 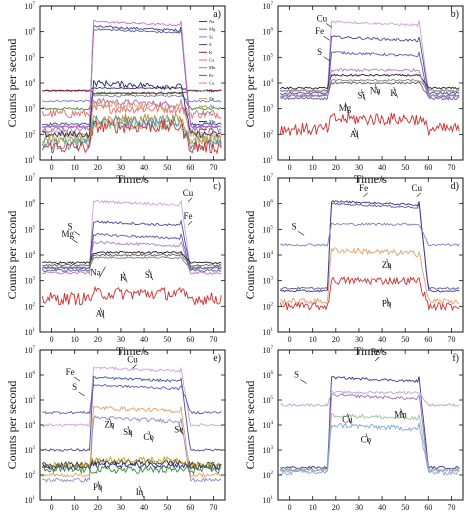 I want to click on panel-label: d), so click(x=455, y=186).